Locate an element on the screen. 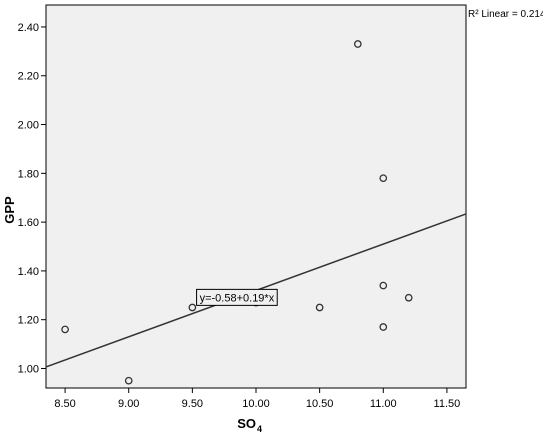  x-tick-label: 8.50 is located at coordinates (64, 404).